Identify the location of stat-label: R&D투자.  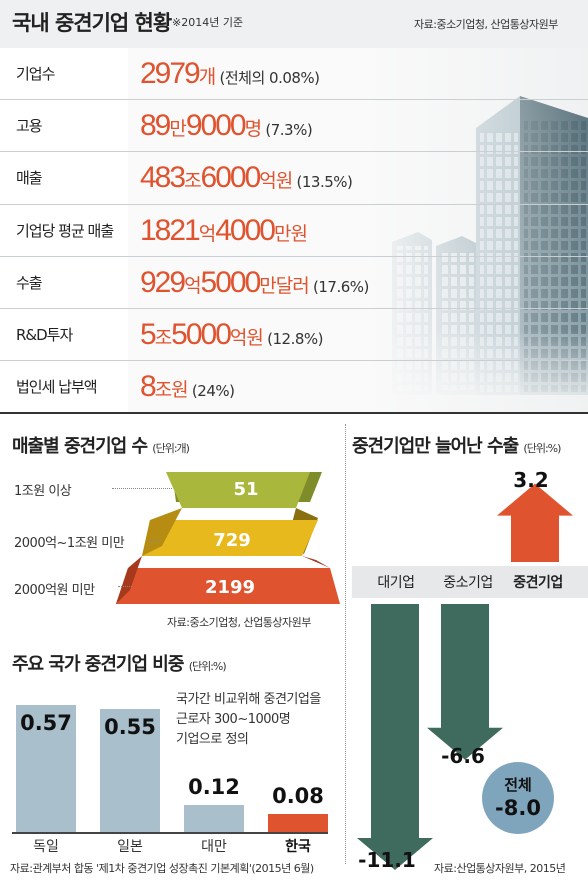
(64, 335).